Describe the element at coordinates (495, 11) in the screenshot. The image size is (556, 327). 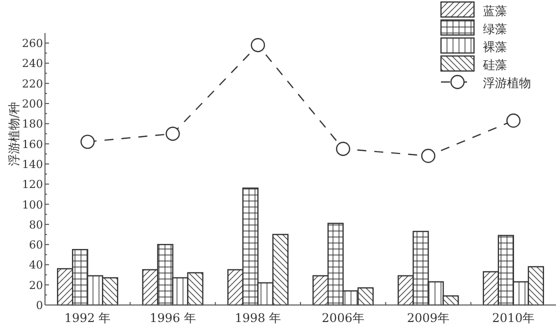
I see `legend-label: 蓝藻` at that location.